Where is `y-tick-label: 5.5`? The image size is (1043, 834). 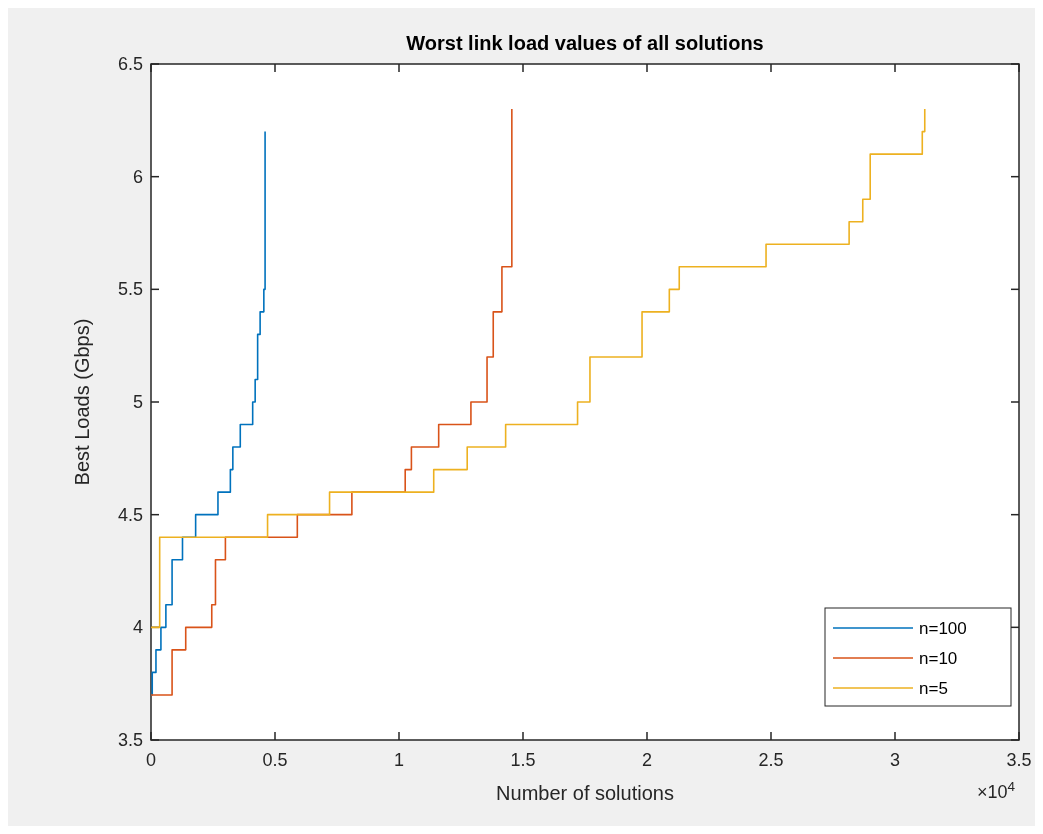 y-tick-label: 5.5 is located at coordinates (130, 289).